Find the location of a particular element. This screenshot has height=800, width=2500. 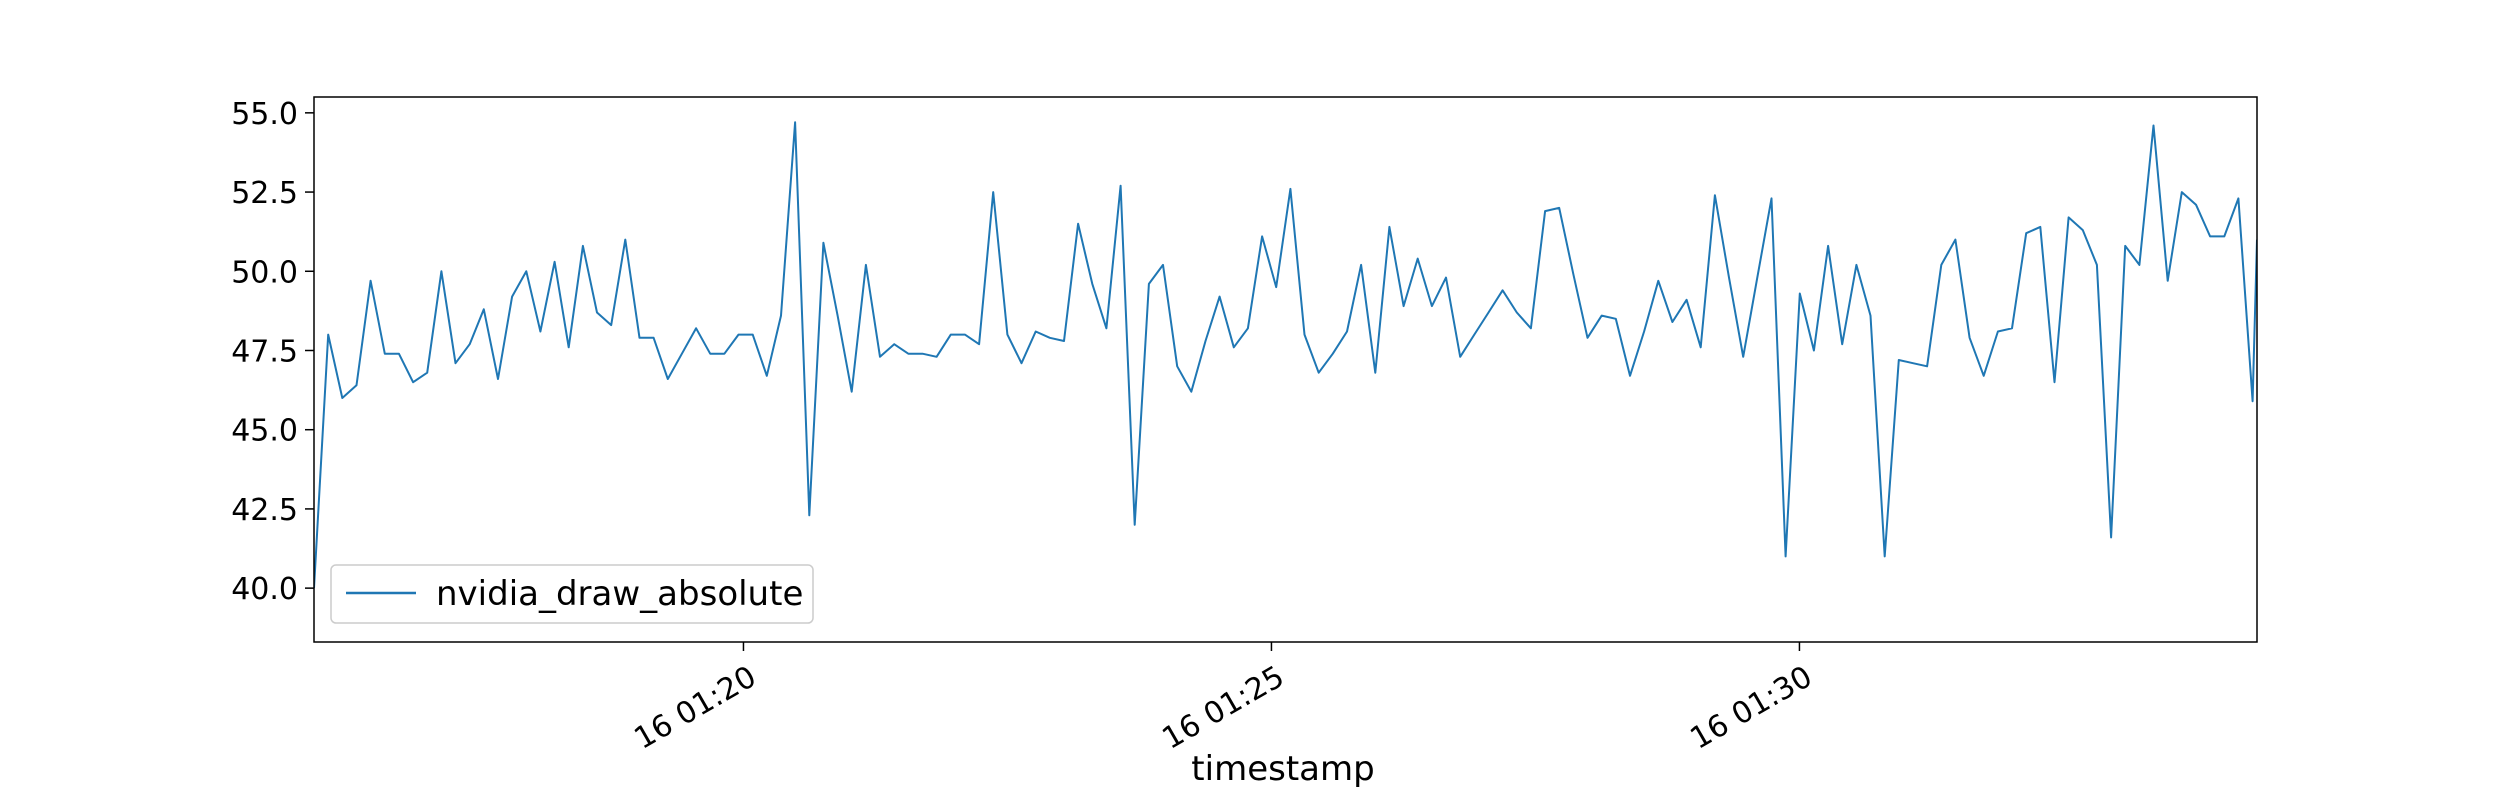

y-tick-label: 55.0 is located at coordinates (264, 114).